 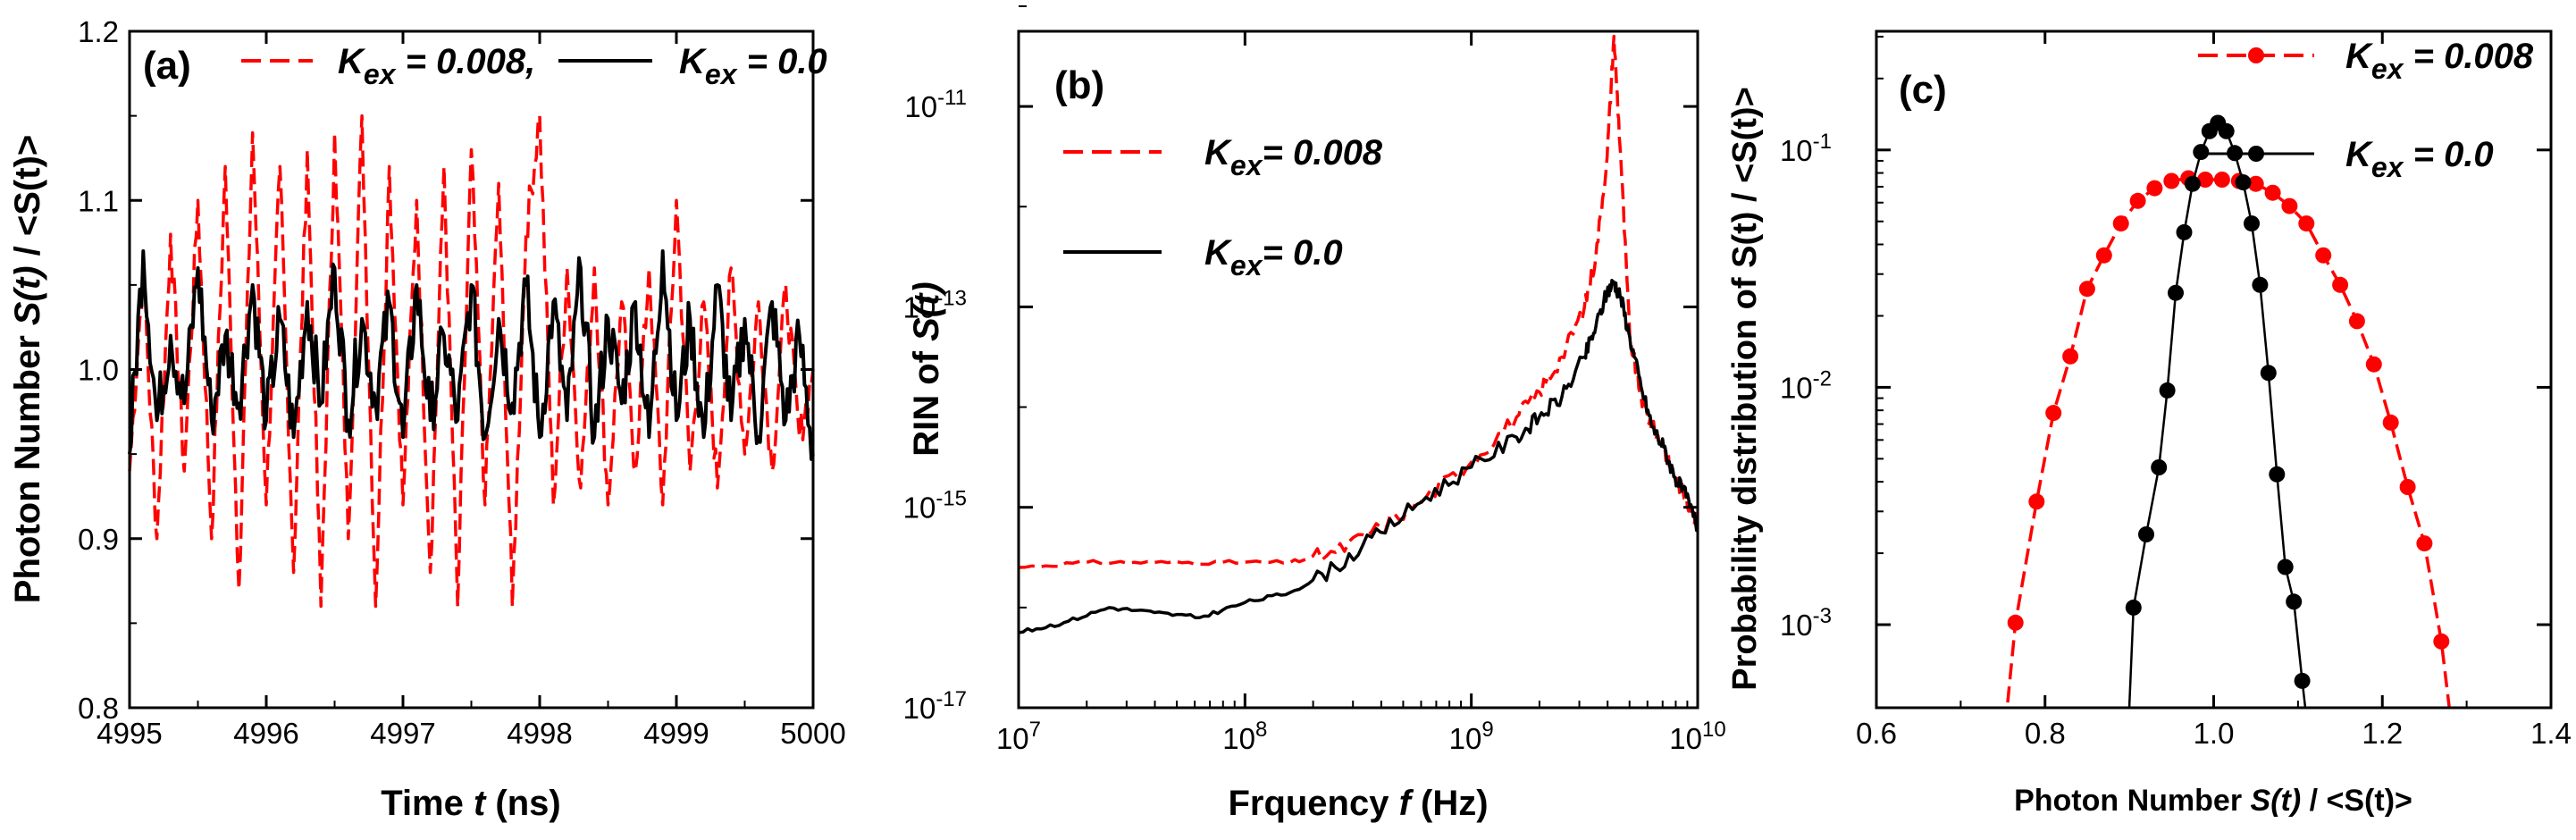 What do you see at coordinates (935, 506) in the screenshot?
I see `y-tick-label: 10⁻¹⁵` at bounding box center [935, 506].